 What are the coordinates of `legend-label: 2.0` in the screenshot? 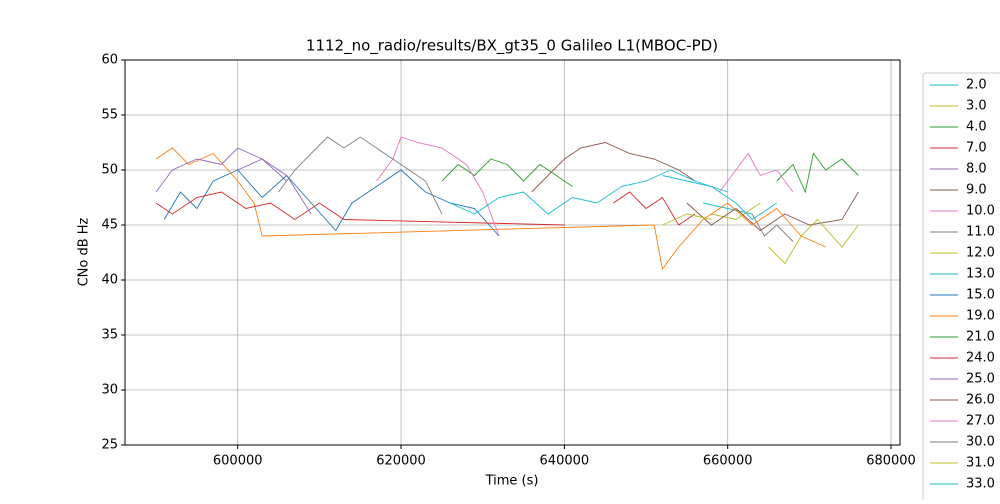 It's located at (976, 85).